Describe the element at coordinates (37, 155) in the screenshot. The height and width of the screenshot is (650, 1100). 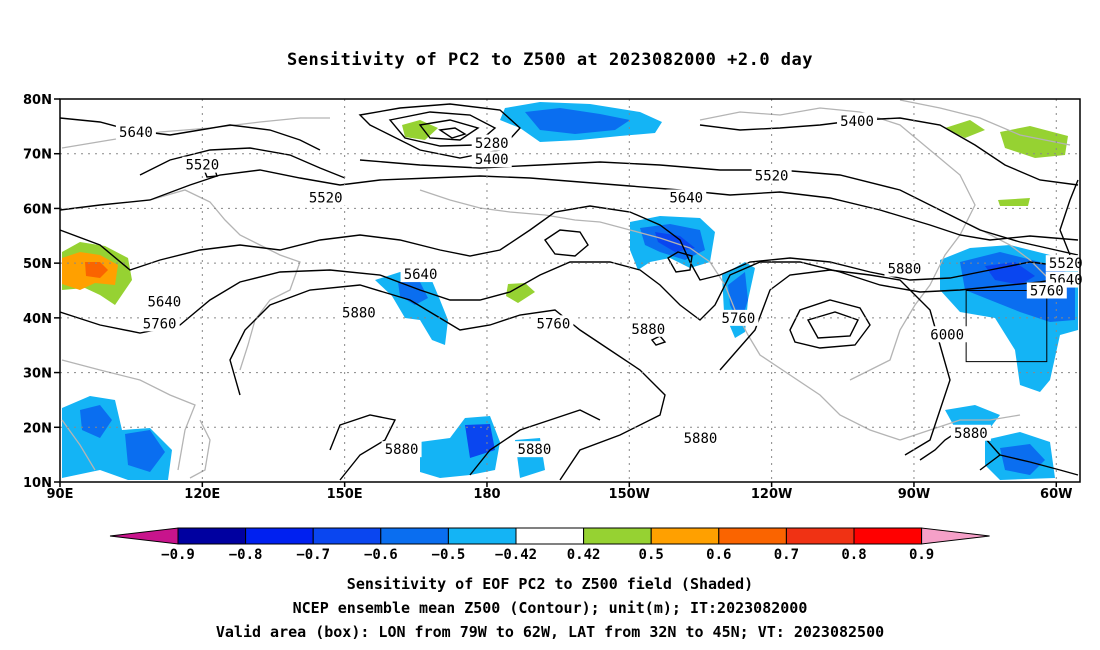
I see `lat-tick-label: 70N` at that location.